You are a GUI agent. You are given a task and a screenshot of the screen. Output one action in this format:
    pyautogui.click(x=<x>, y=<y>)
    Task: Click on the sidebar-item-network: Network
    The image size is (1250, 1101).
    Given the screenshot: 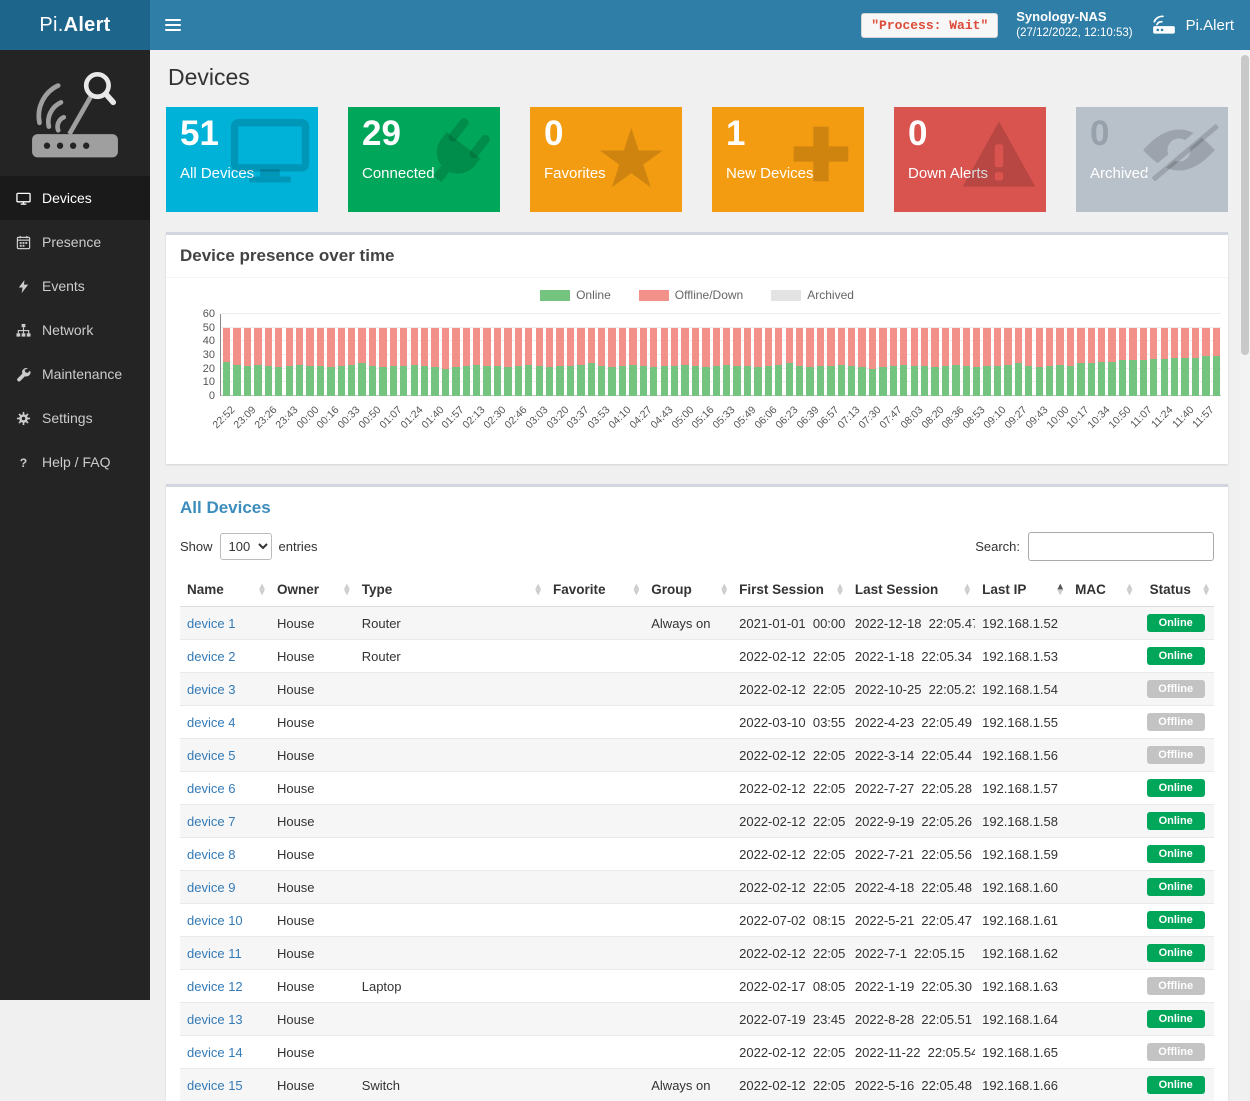 What is the action you would take?
    pyautogui.click(x=75, y=330)
    